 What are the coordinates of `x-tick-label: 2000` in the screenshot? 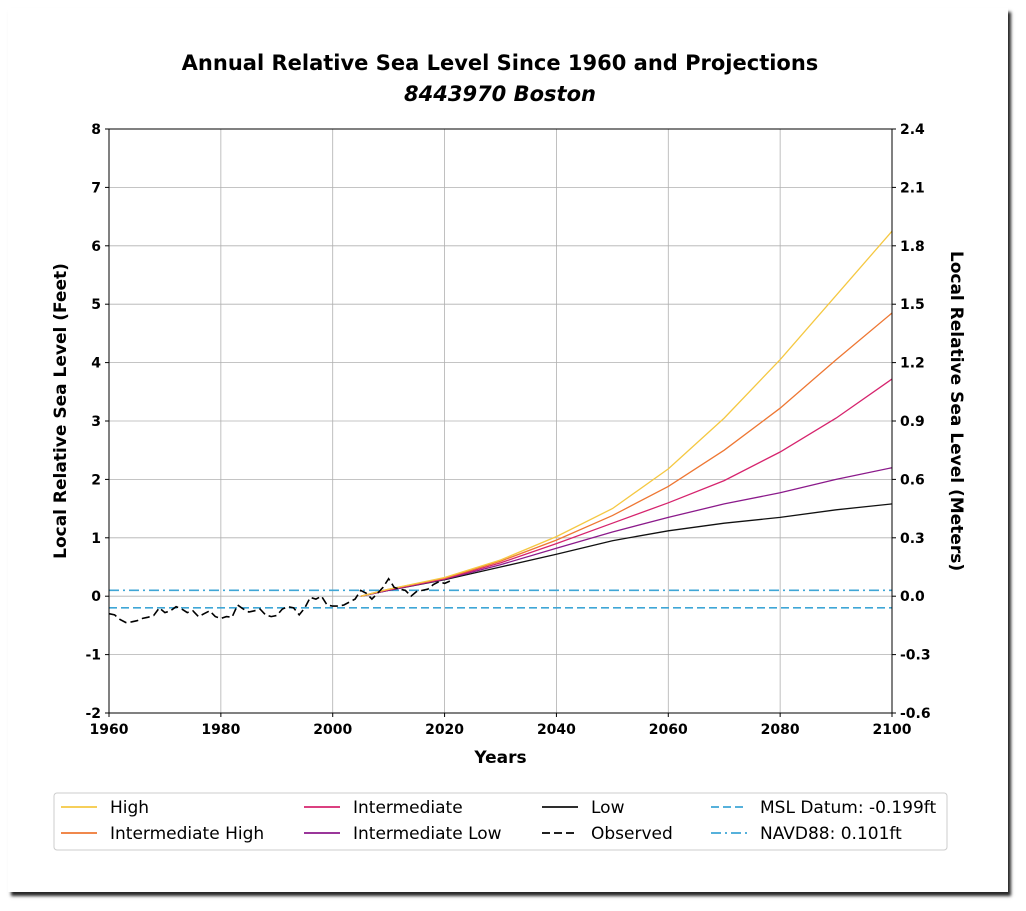 It's located at (332, 730).